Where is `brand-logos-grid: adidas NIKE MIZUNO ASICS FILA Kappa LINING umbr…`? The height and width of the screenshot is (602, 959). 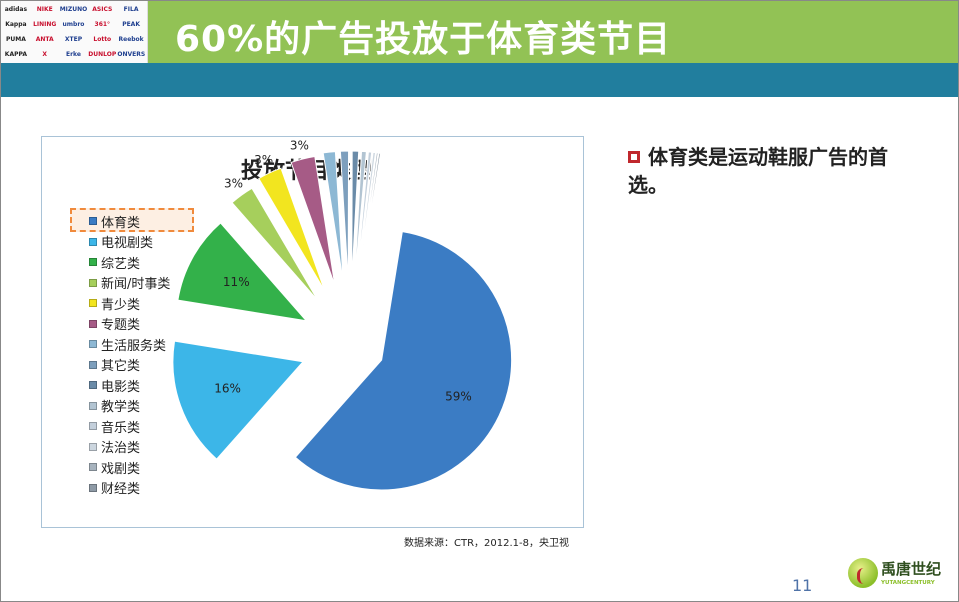
brand-logos-grid: adidas NIKE MIZUNO ASICS FILA Kappa LINING umbr… is located at coordinates (74, 31).